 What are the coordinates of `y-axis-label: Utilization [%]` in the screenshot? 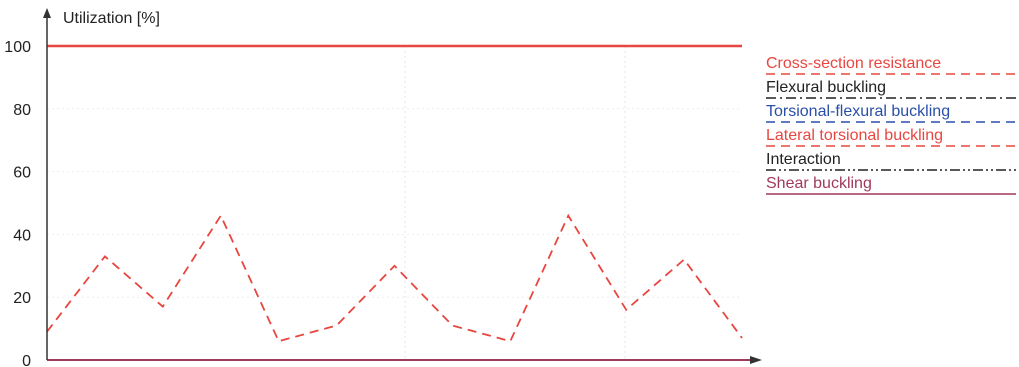 It's located at (111, 18).